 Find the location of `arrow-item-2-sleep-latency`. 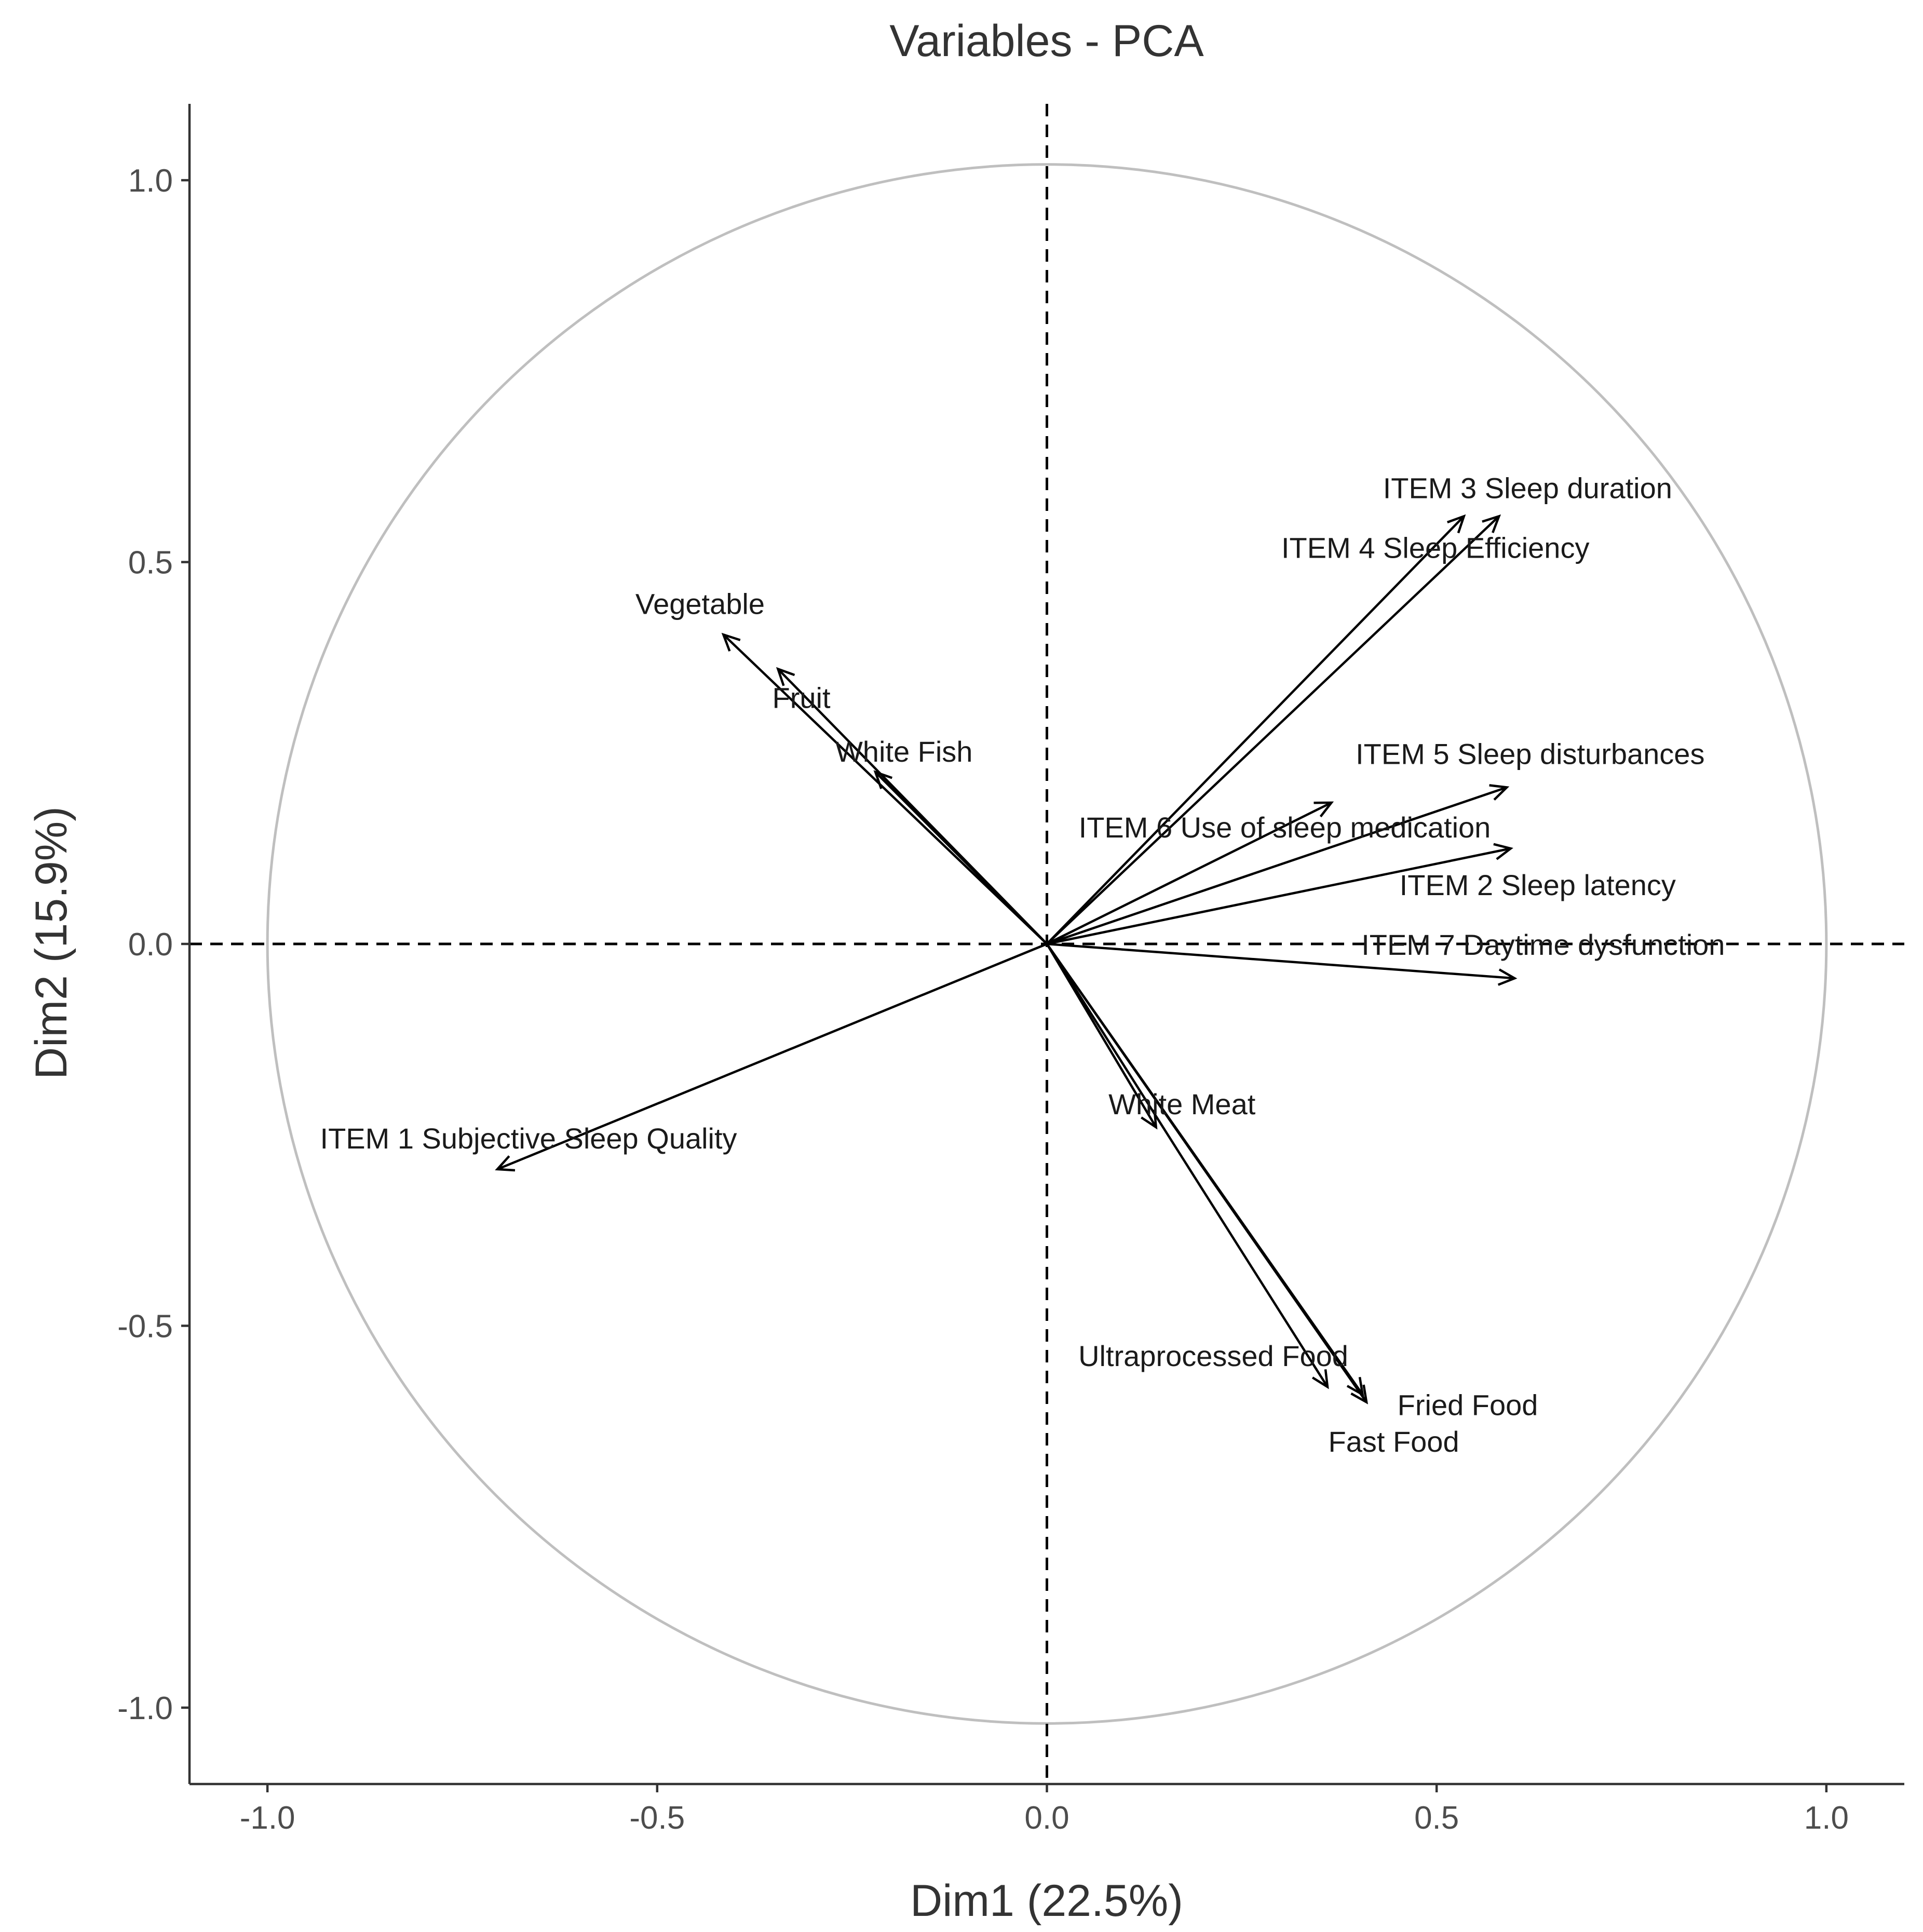

arrow-item-2-sleep-latency is located at coordinates (1279, 896).